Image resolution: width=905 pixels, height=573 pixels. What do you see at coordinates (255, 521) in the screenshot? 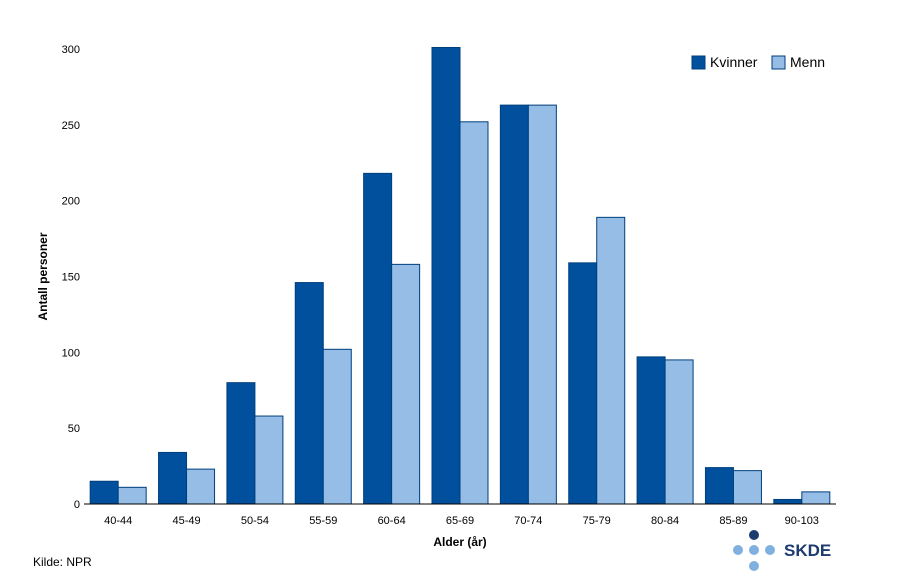
I see `x-tick-label: 50-54` at bounding box center [255, 521].